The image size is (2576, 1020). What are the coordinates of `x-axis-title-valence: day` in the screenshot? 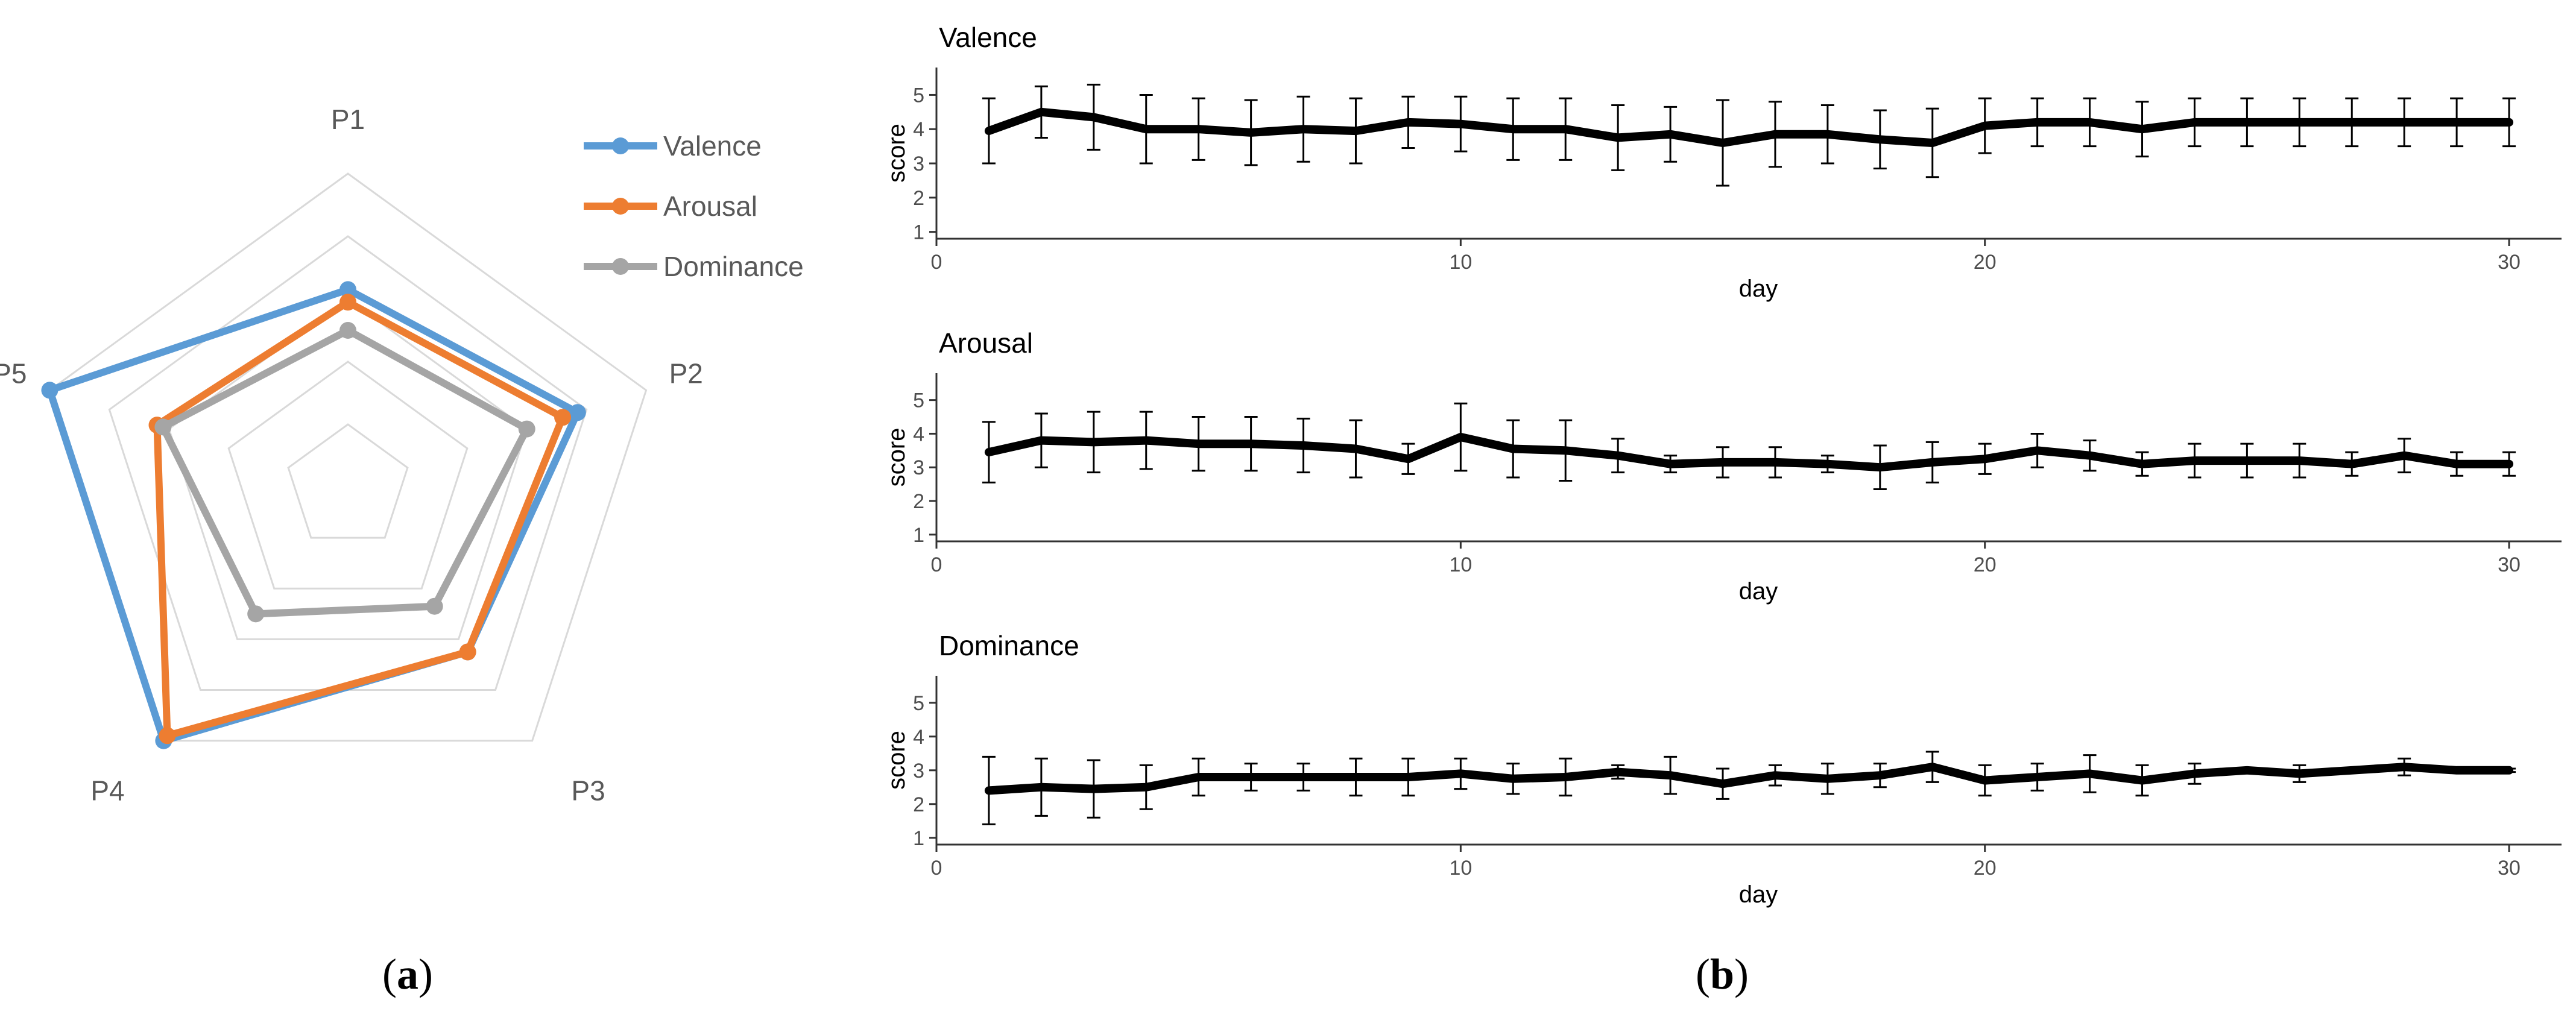 It's located at (1758, 288).